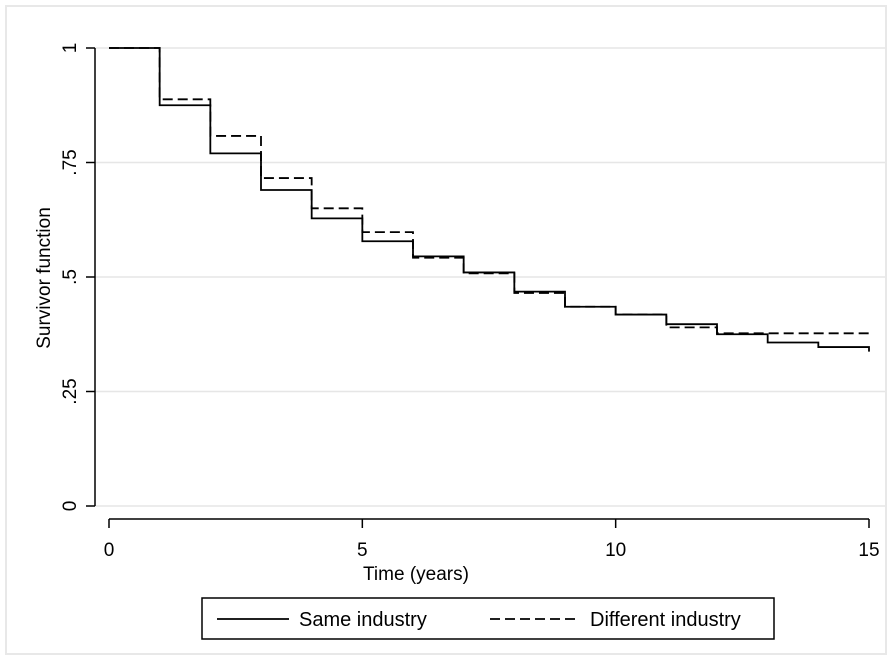 The height and width of the screenshot is (659, 893). I want to click on x-tick-label: 10, so click(615, 550).